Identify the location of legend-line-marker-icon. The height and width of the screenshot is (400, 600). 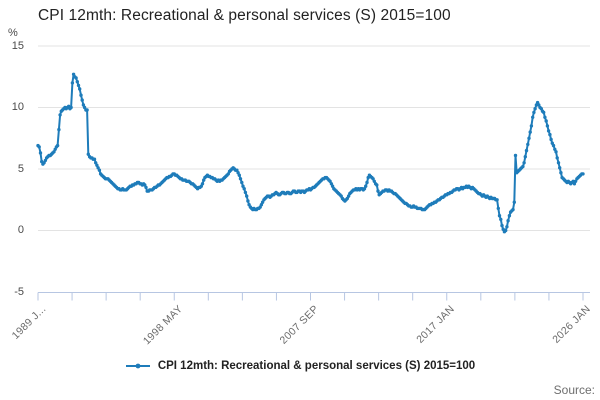
(137, 366).